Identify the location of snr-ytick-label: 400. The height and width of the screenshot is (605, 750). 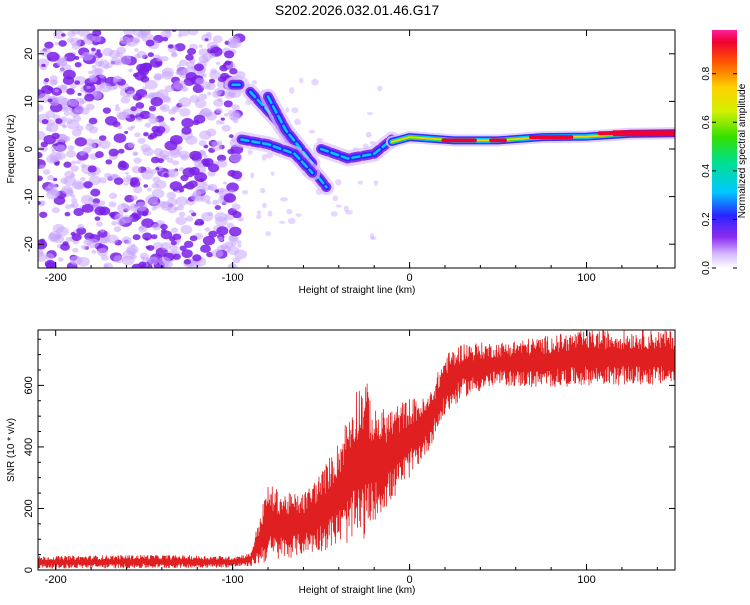
(29, 447).